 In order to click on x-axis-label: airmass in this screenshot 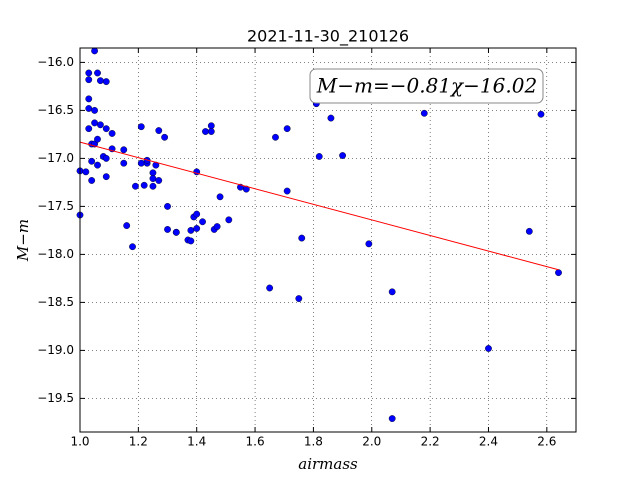, I will do `click(328, 464)`.